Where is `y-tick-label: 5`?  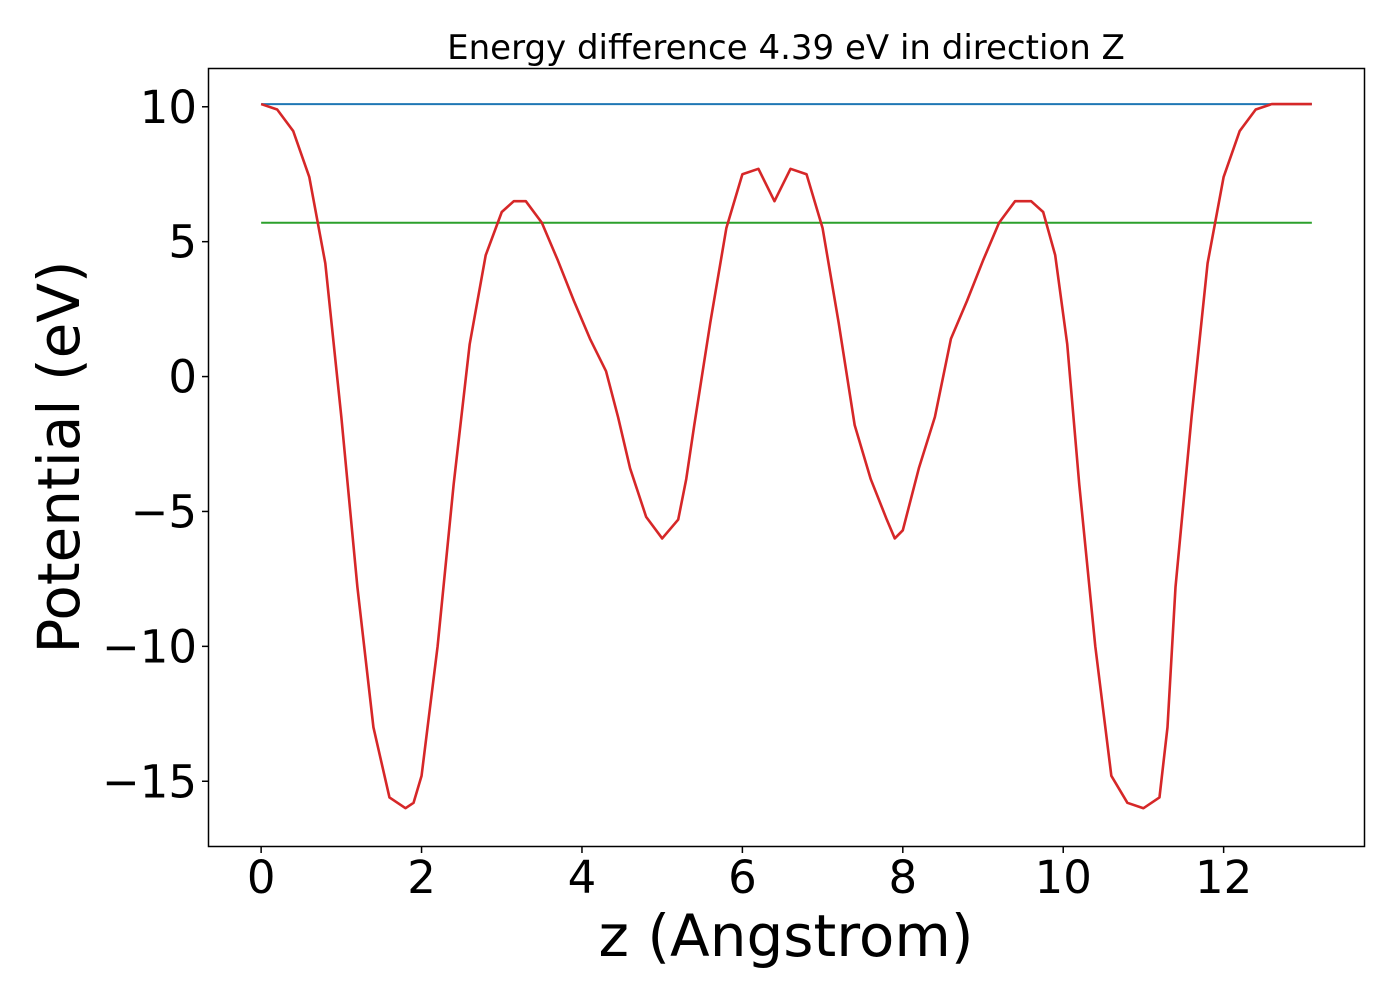
y-tick-label: 5 is located at coordinates (182, 242).